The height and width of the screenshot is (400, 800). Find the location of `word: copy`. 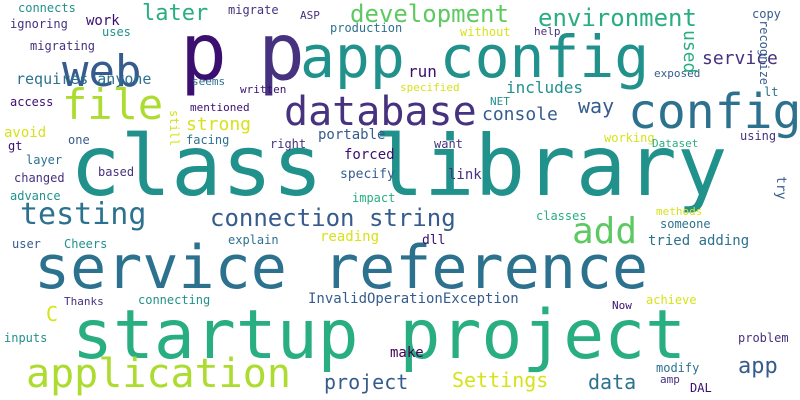

word: copy is located at coordinates (766, 14).